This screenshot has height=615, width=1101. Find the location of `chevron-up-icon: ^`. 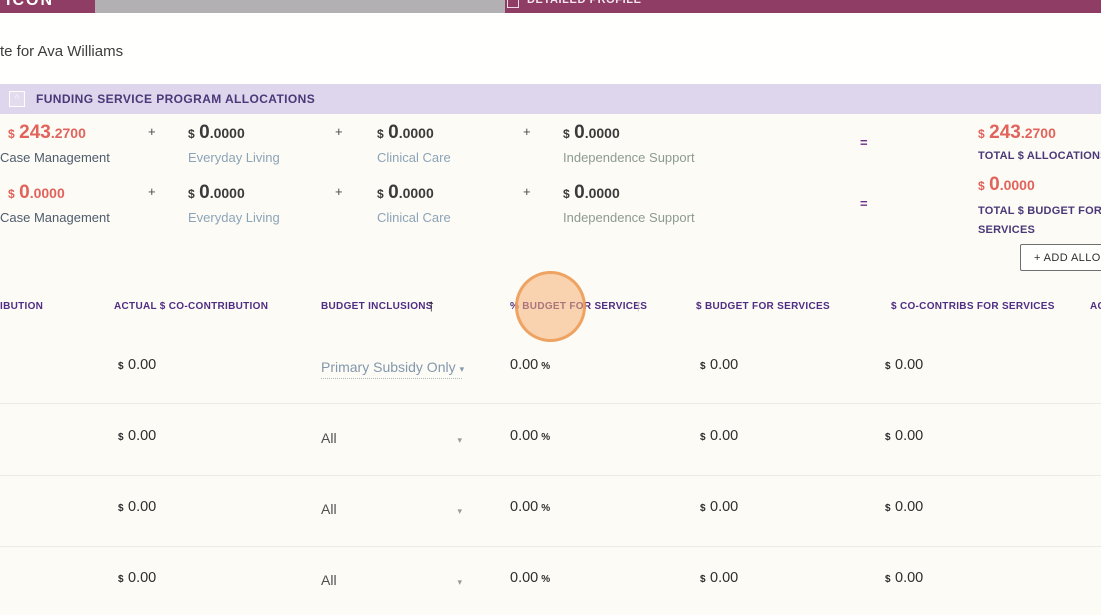

chevron-up-icon: ^ is located at coordinates (17, 99).